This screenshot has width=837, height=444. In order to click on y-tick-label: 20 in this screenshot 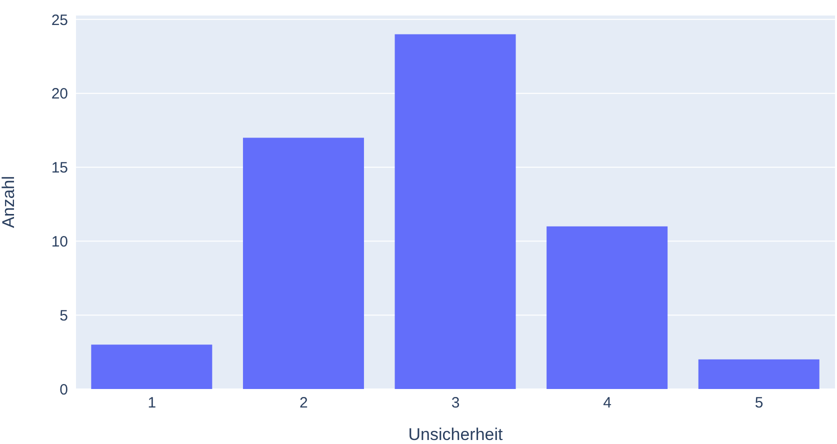, I will do `click(59, 94)`.